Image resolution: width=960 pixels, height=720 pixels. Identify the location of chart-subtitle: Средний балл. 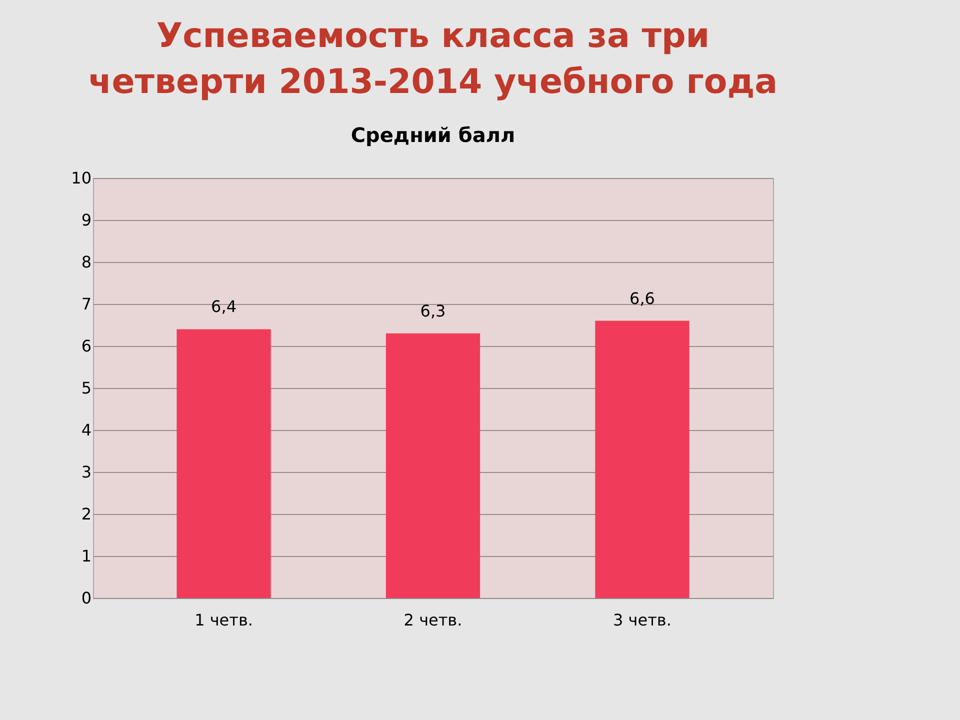
(433, 135).